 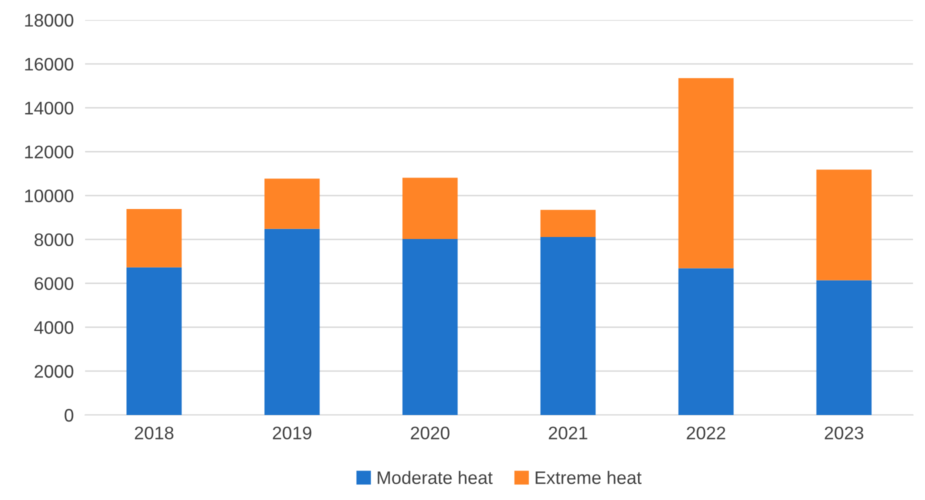 I want to click on y-tick-label: 16000, so click(x=49, y=64).